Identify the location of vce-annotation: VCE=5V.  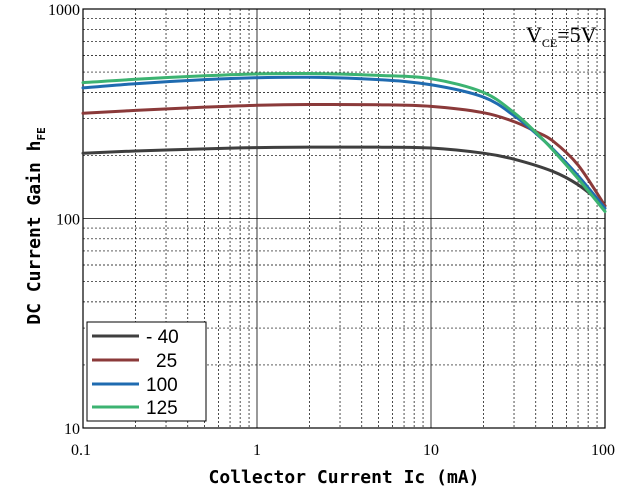
(561, 36).